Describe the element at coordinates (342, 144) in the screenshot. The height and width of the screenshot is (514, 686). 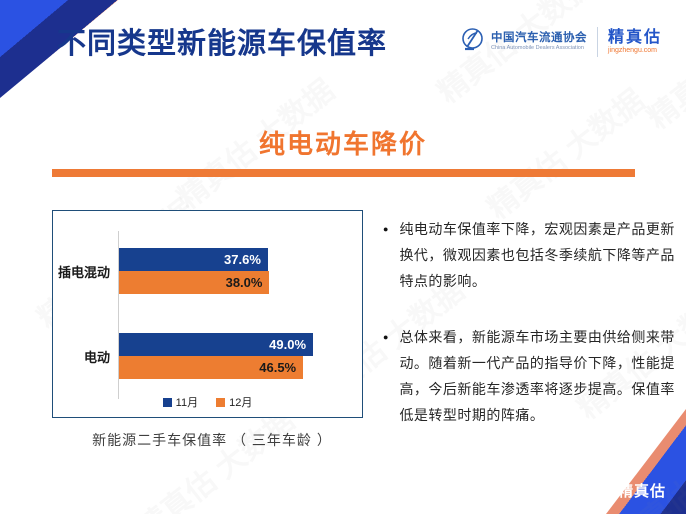
I see `section-title: 纯电动车降价` at that location.